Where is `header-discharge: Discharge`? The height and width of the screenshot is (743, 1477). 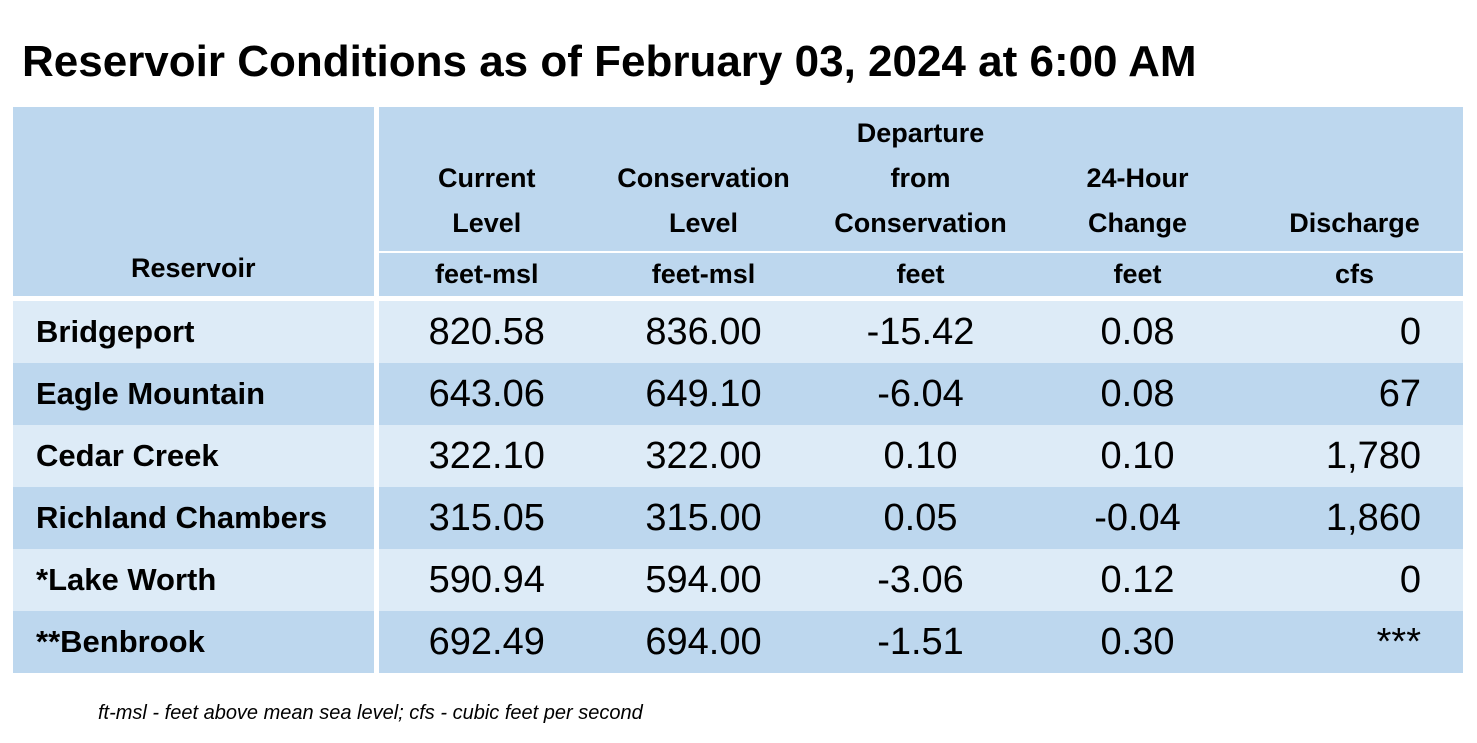
header-discharge: Discharge is located at coordinates (1354, 180).